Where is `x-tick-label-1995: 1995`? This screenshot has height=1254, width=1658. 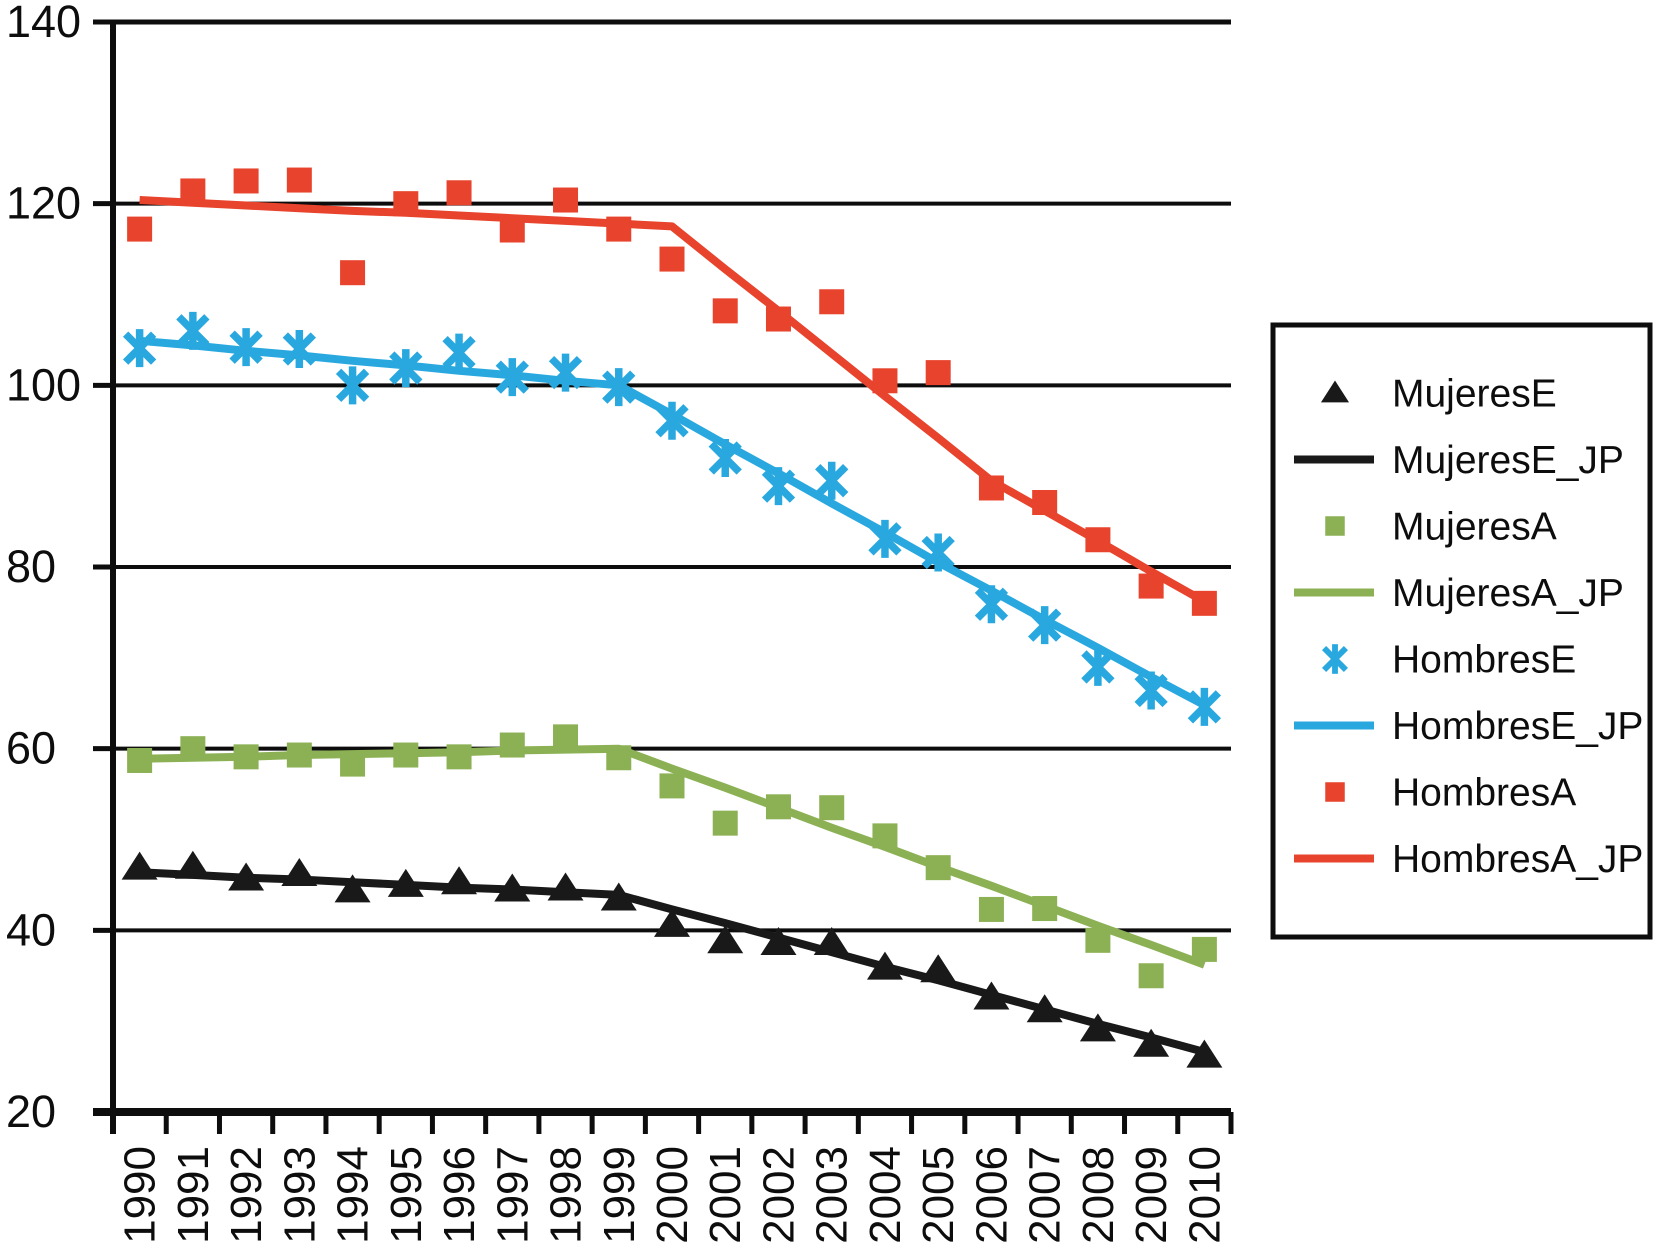 x-tick-label-1995: 1995 is located at coordinates (406, 1195).